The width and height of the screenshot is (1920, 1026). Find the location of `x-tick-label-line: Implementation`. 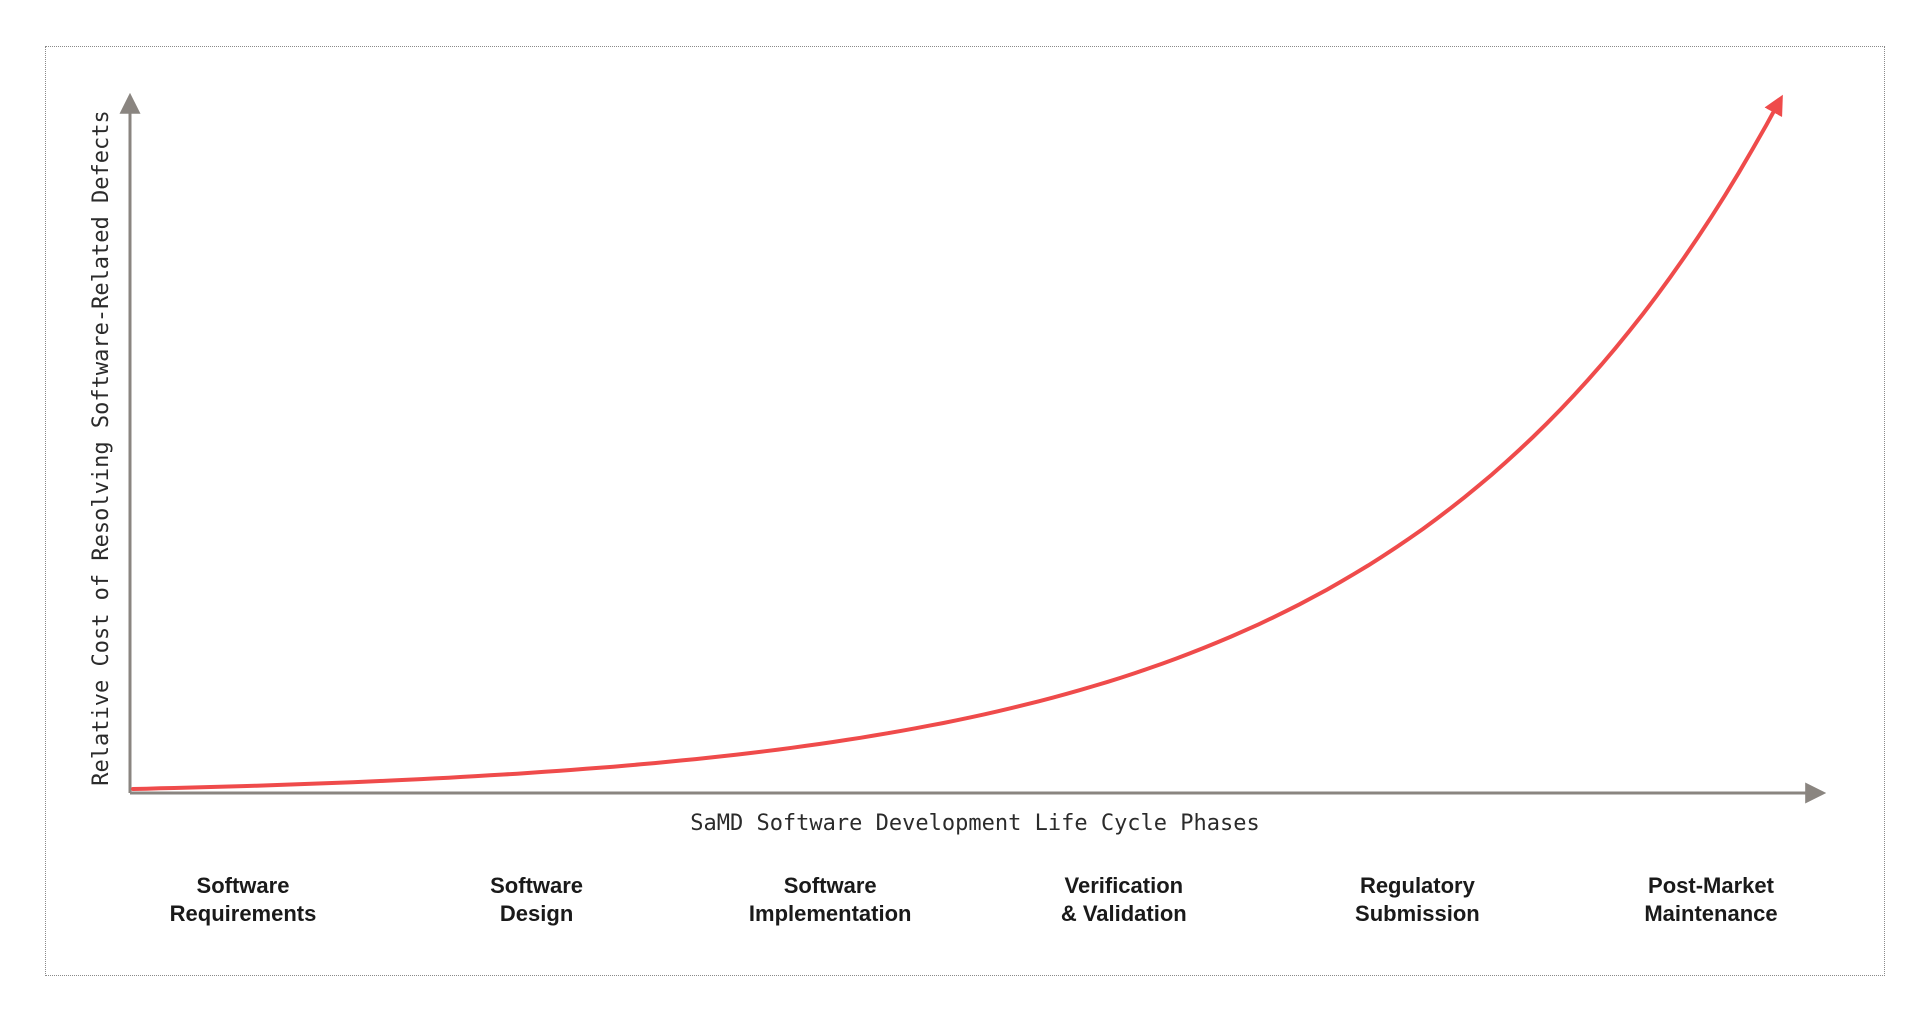

x-tick-label-line: Implementation is located at coordinates (830, 913).